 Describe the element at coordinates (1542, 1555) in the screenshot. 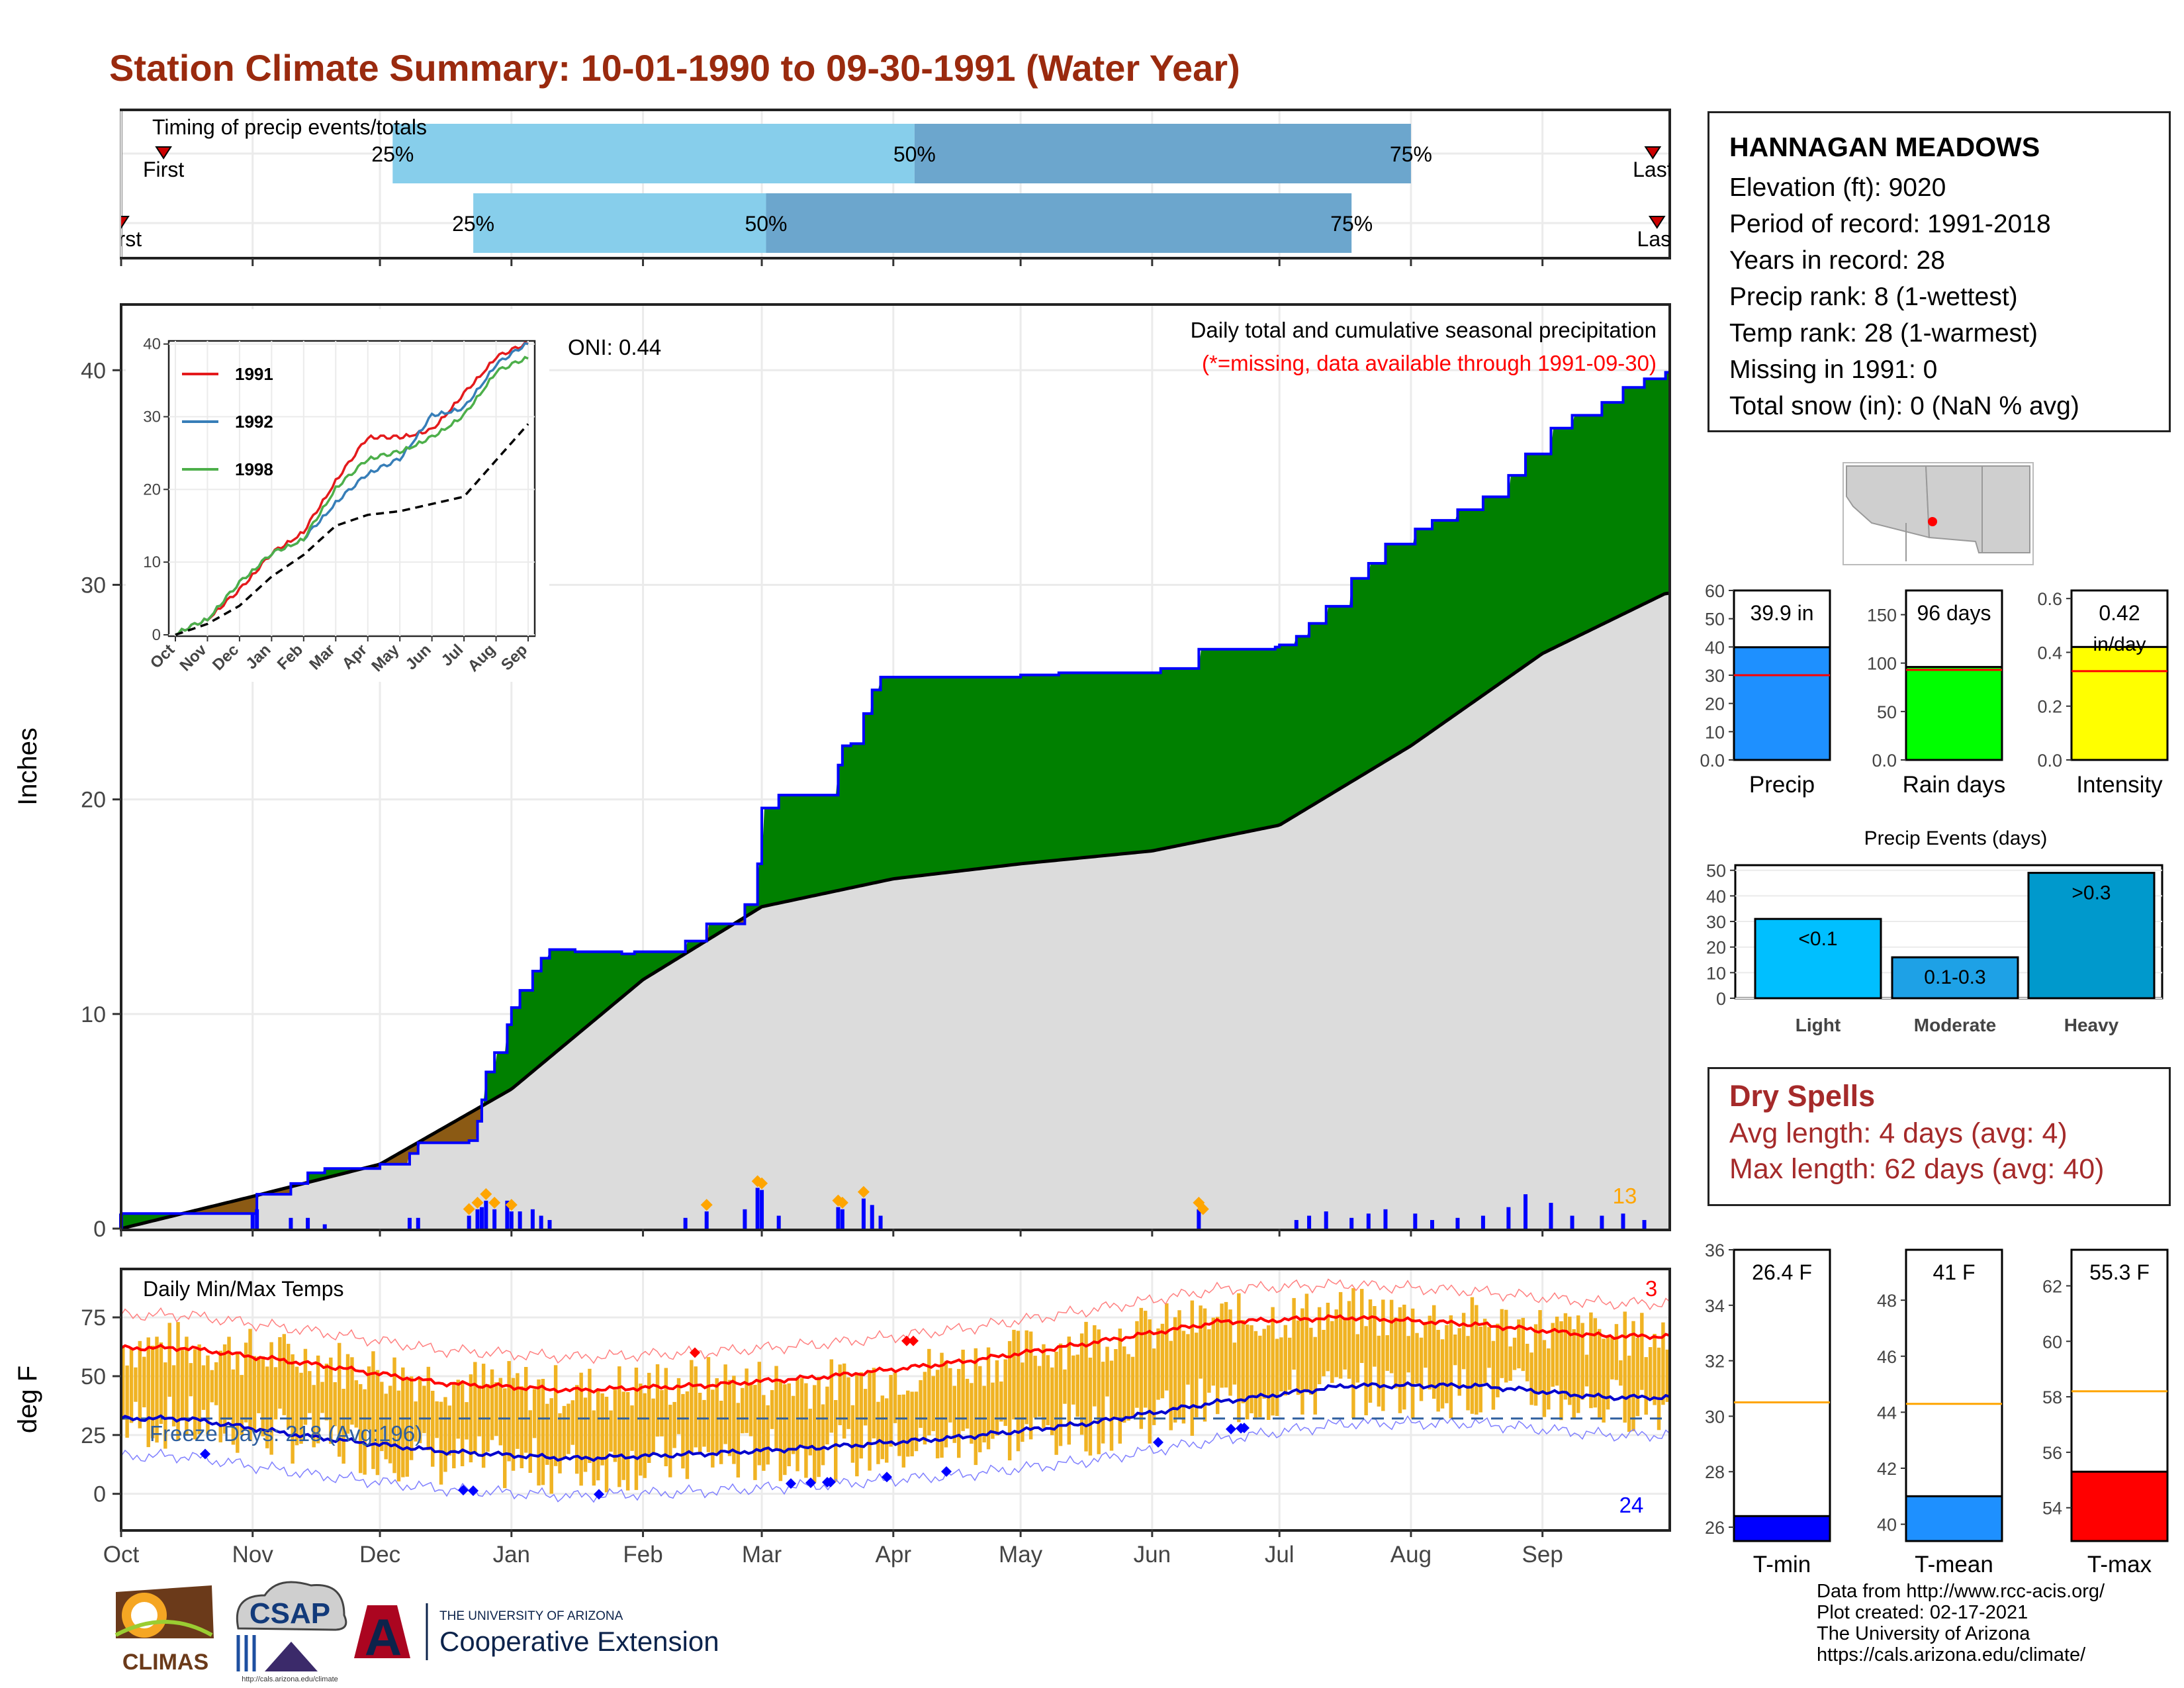

I see `month-label: Sep` at that location.